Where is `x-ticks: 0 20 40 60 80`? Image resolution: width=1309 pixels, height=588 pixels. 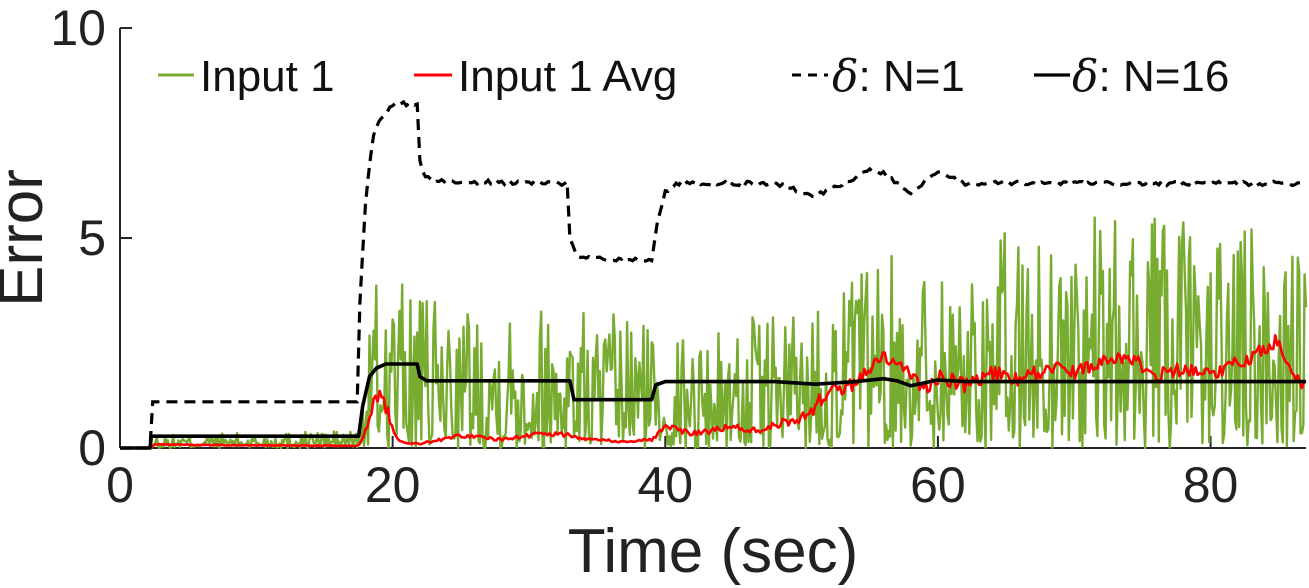
x-ticks: 0 20 40 60 80 is located at coordinates (672, 474).